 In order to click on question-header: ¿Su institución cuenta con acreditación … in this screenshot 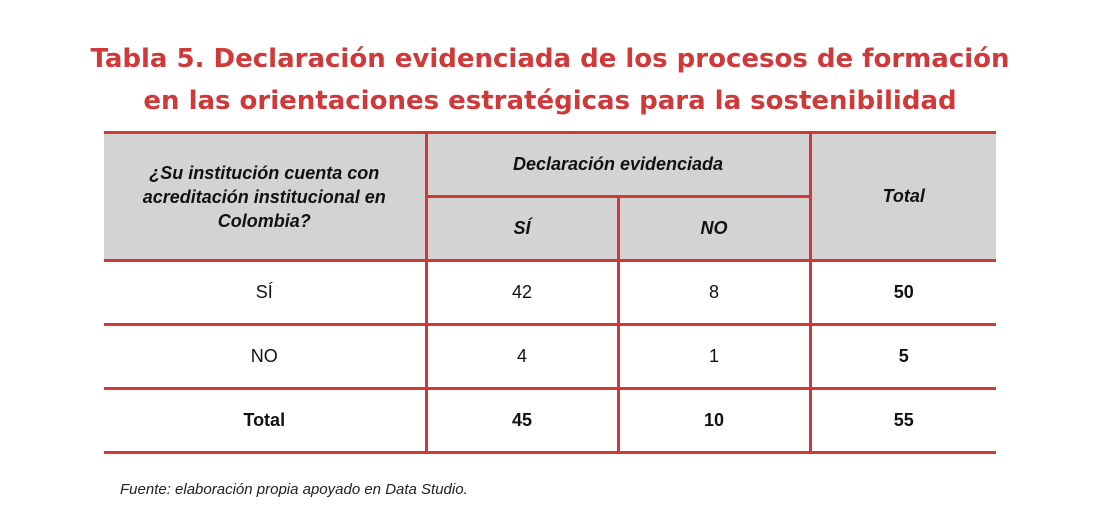, I will do `click(266, 196)`.